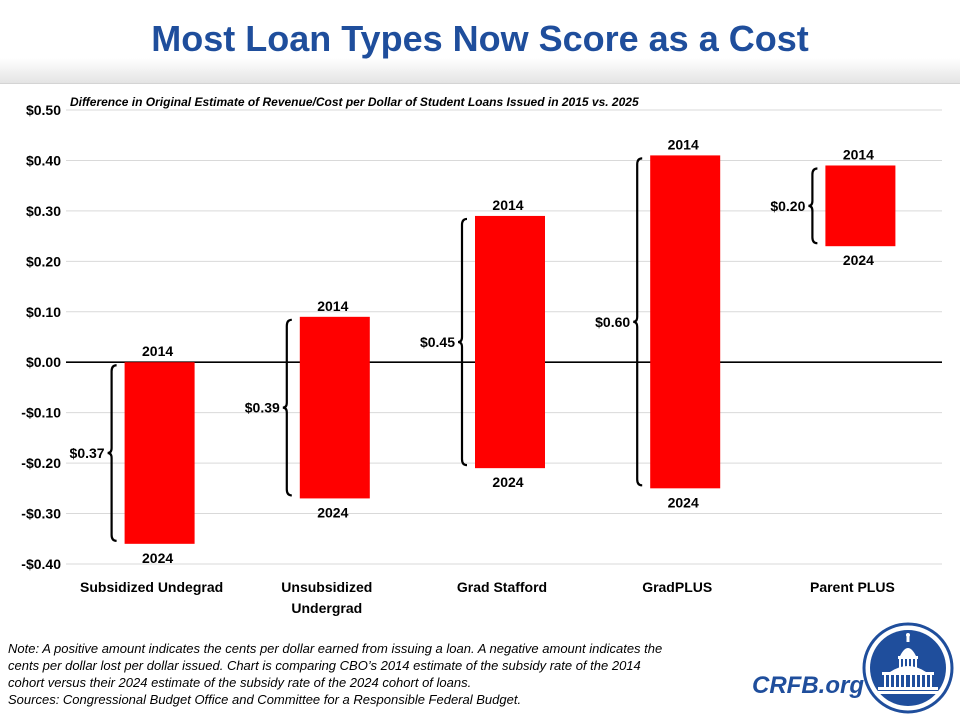  I want to click on y-tick-label: $0.40, so click(43, 160).